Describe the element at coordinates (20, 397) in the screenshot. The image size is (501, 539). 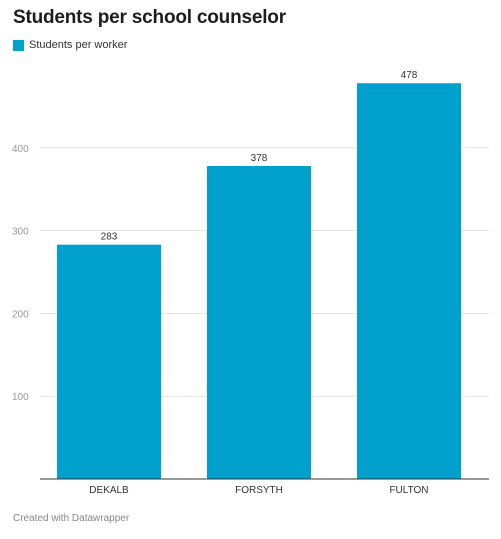
I see `y-tick-label: 100` at that location.